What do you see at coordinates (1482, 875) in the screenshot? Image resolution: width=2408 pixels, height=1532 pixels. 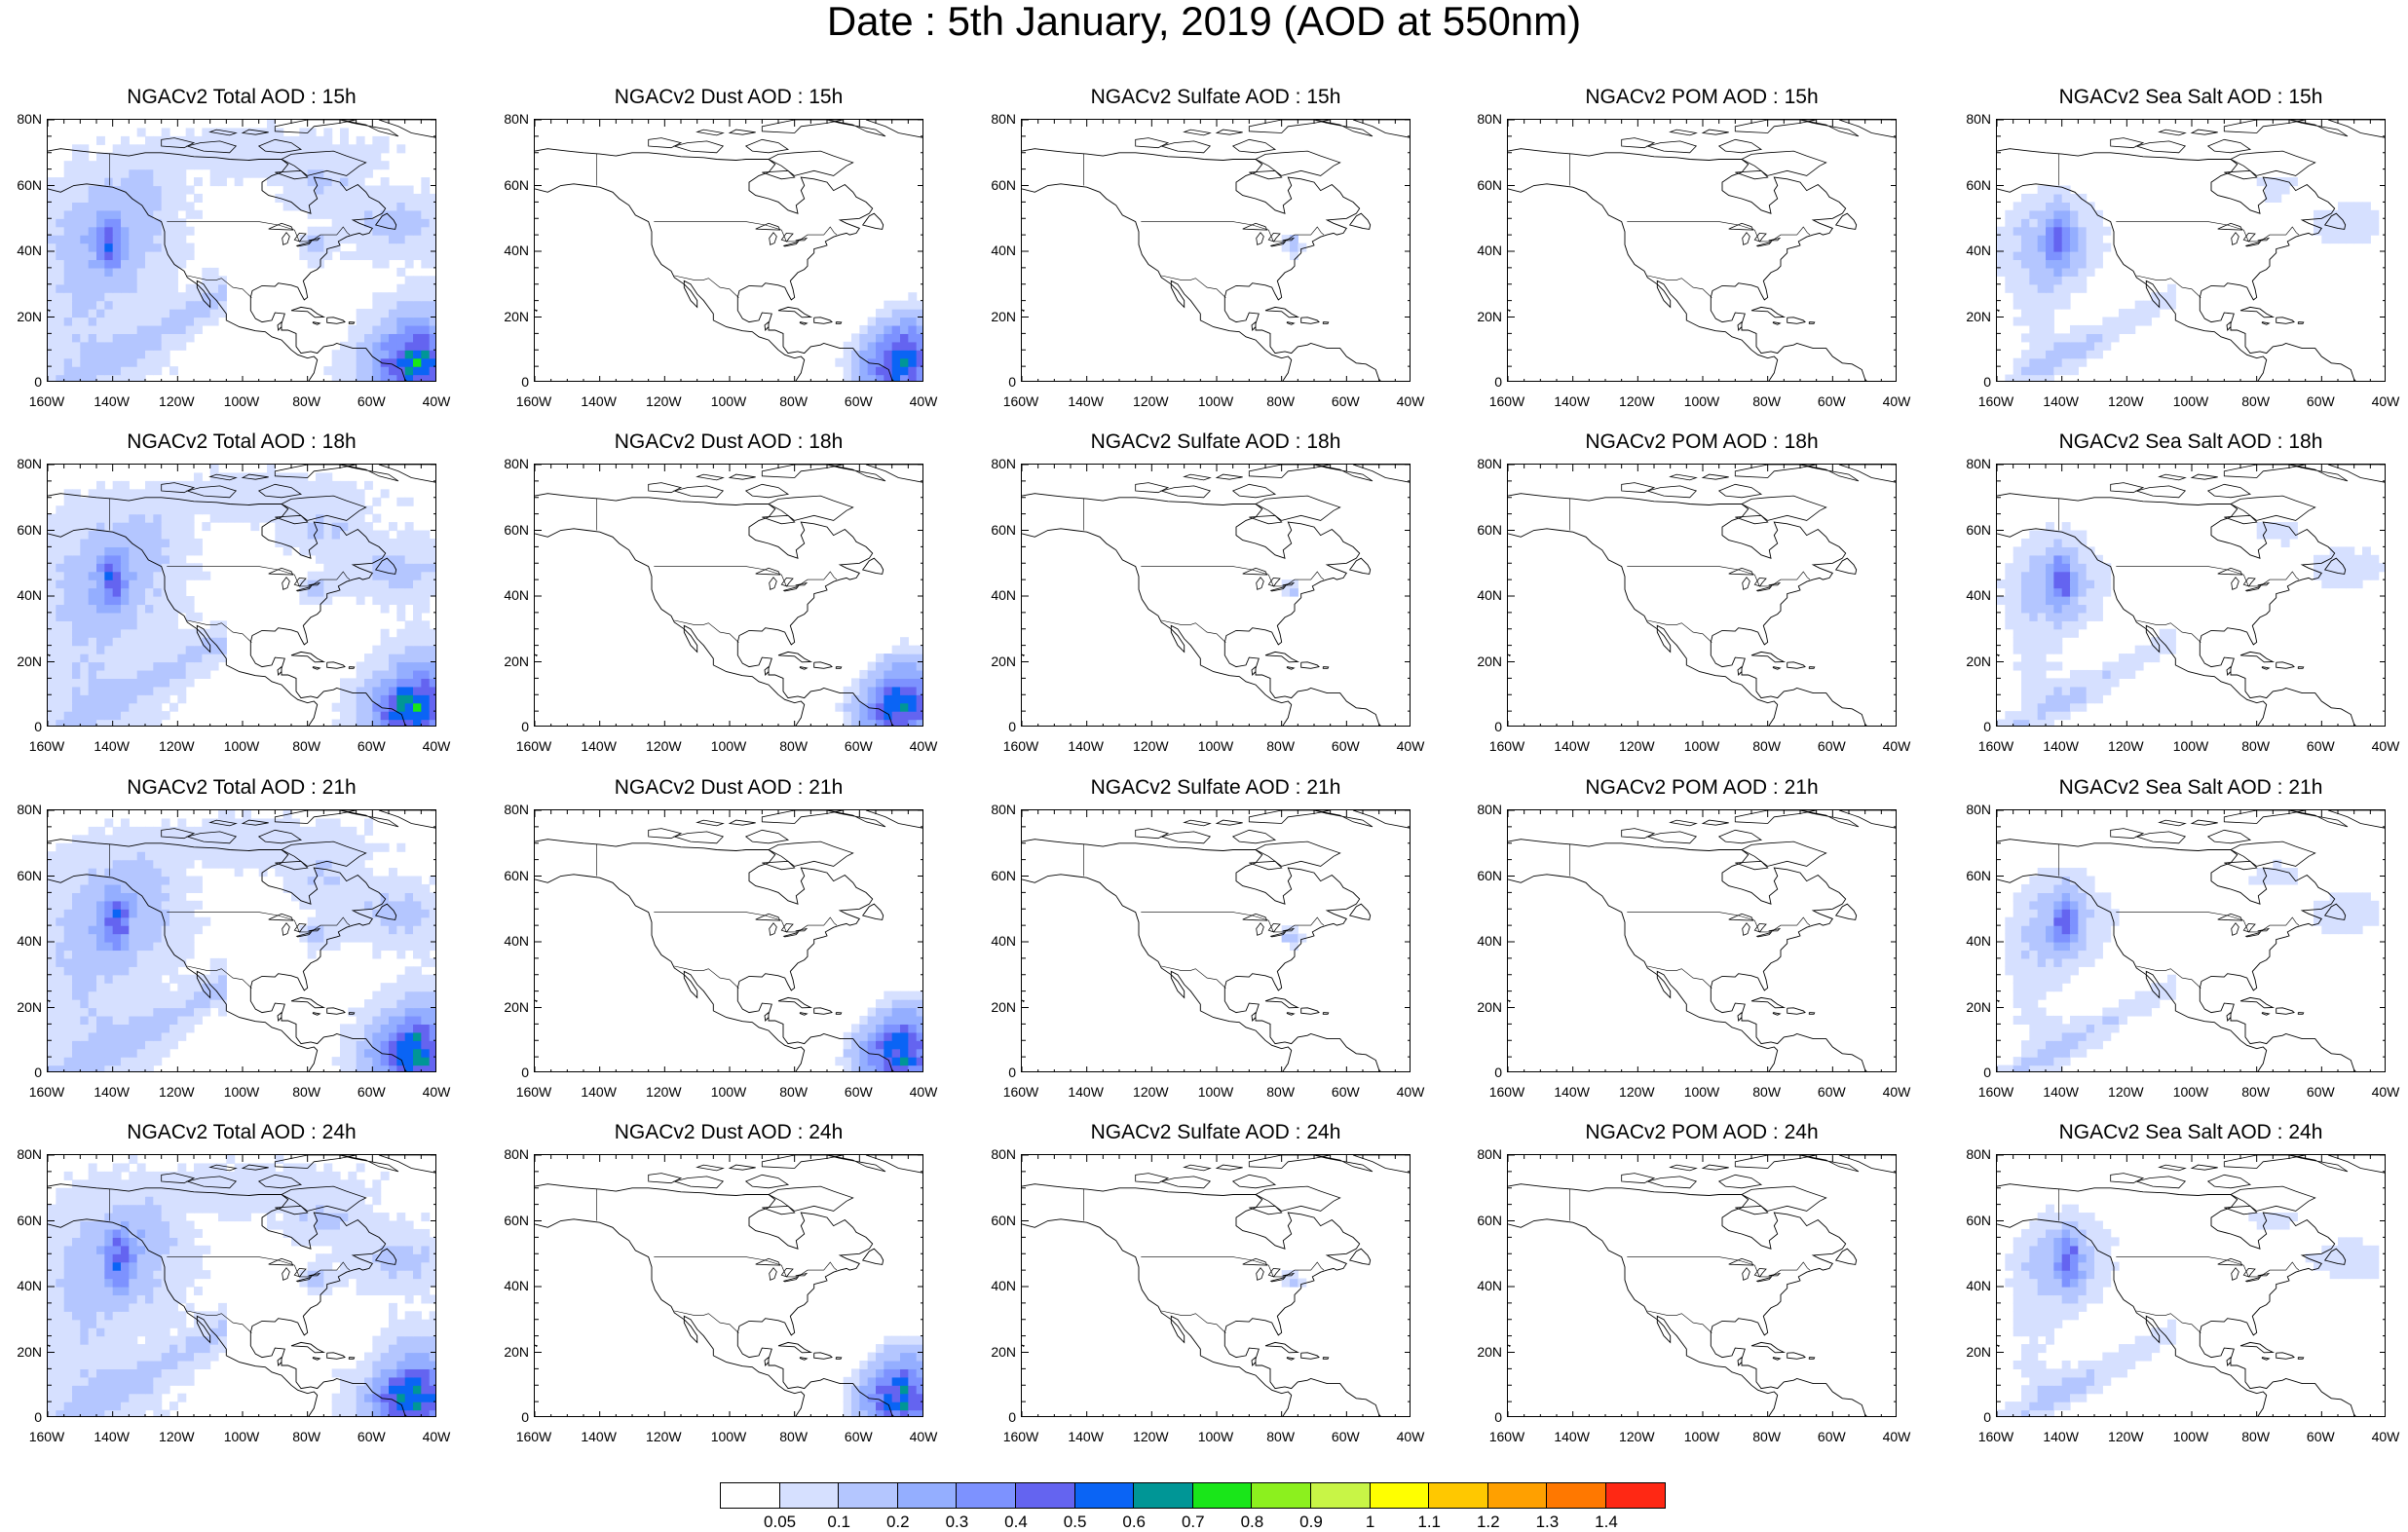 I see `y-tick-label: 60N` at bounding box center [1482, 875].